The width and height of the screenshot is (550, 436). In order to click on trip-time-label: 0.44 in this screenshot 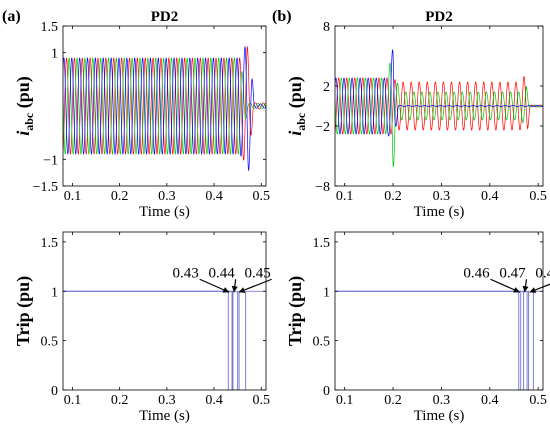, I will do `click(222, 273)`.